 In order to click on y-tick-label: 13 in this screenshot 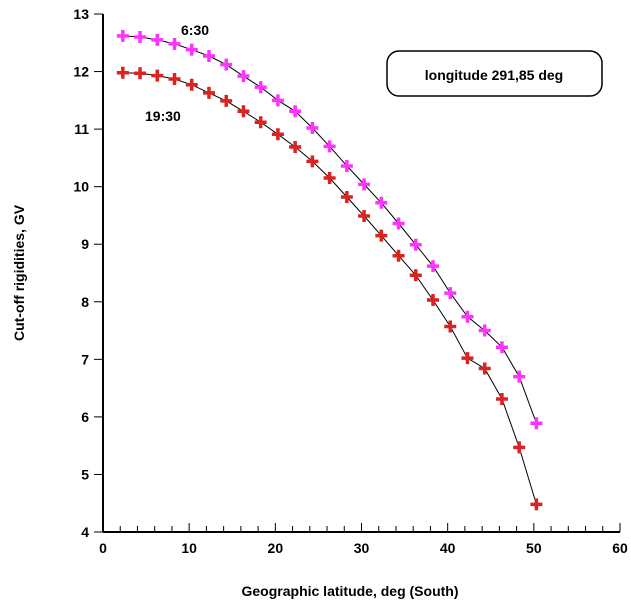, I will do `click(81, 14)`.